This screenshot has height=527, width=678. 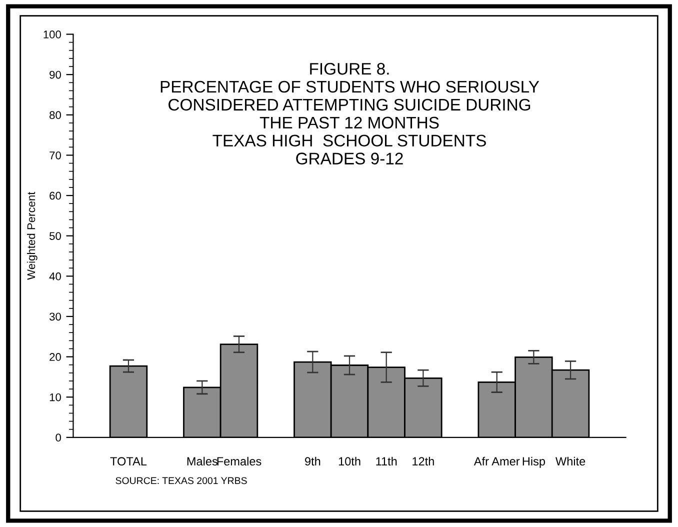 I want to click on x-tick-label: 12th, so click(x=423, y=461).